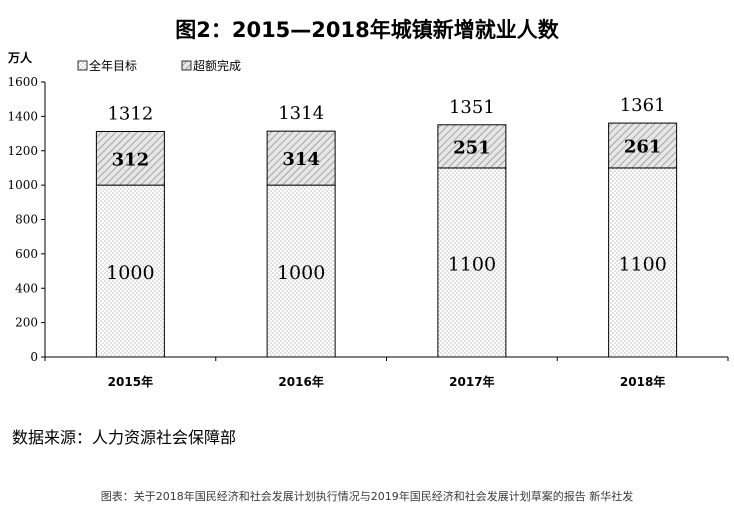 Image resolution: width=734 pixels, height=511 pixels. Describe the element at coordinates (472, 107) in the screenshot. I see `bar-label-total: 1351` at that location.